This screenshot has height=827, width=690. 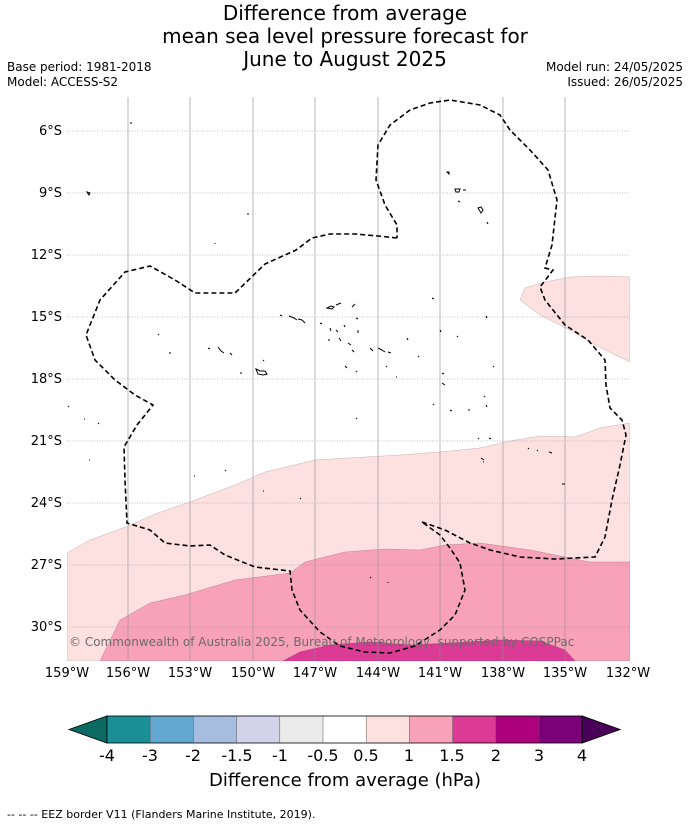 I want to click on lon-label-138w: 138°W, so click(x=503, y=673).